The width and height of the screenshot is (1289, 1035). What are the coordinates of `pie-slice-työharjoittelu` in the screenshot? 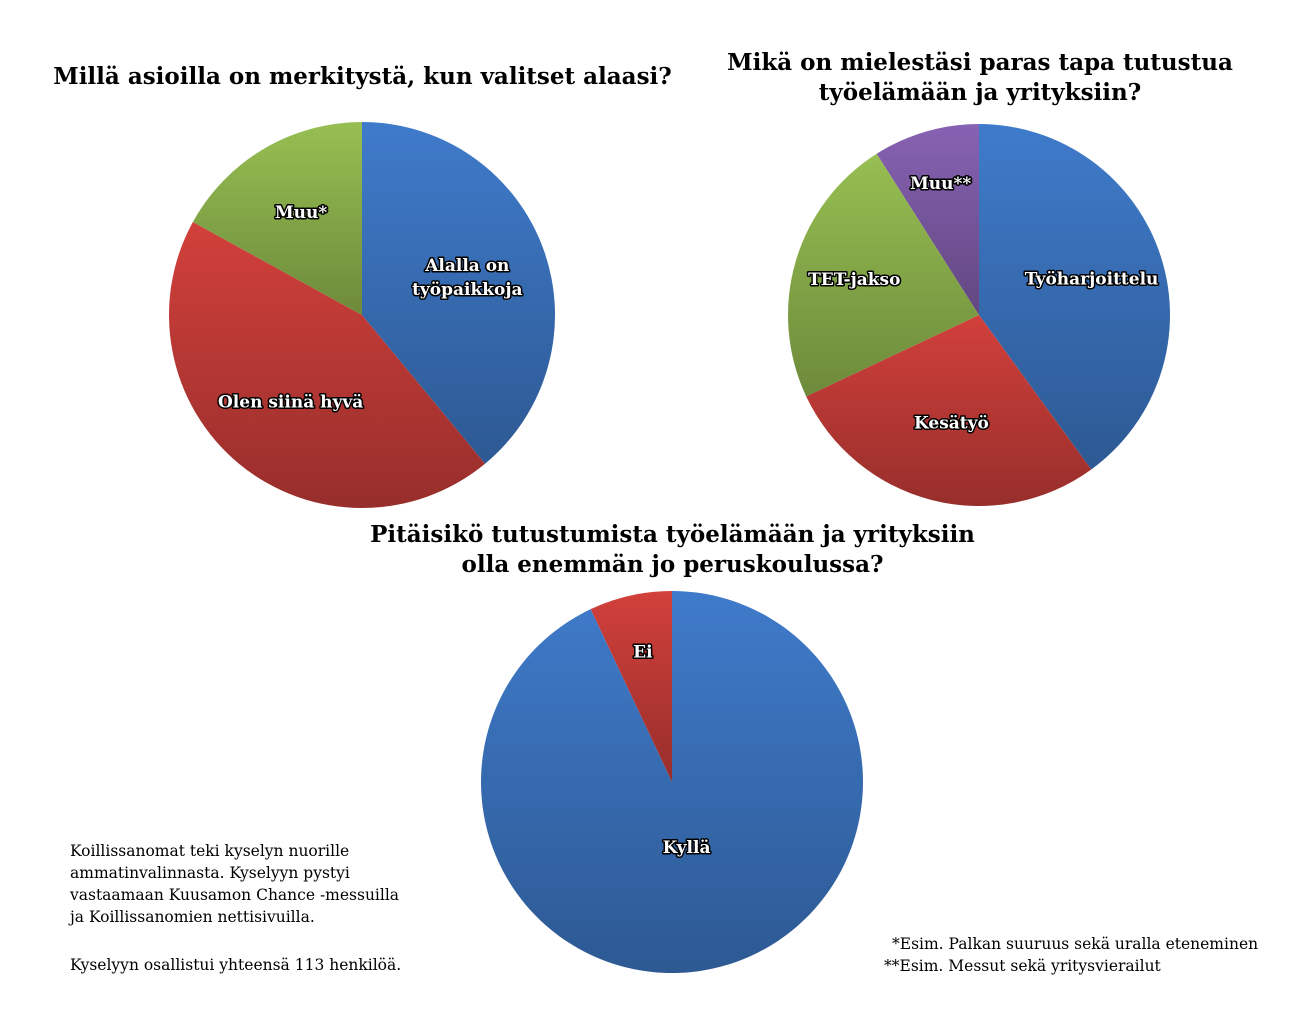 It's located at (1074, 297).